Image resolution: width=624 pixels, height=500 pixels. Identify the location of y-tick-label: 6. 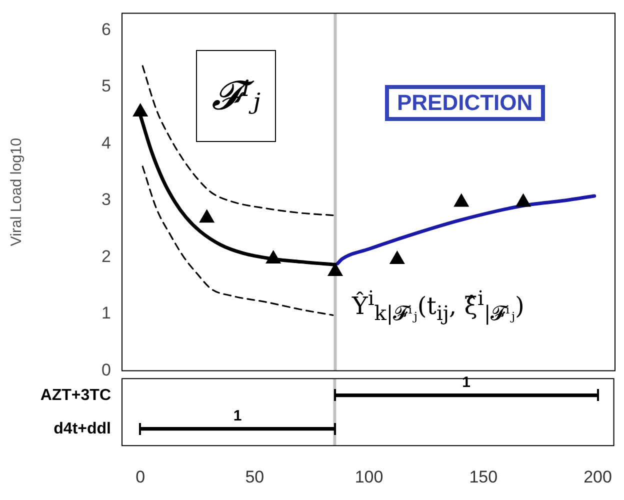
(106, 29).